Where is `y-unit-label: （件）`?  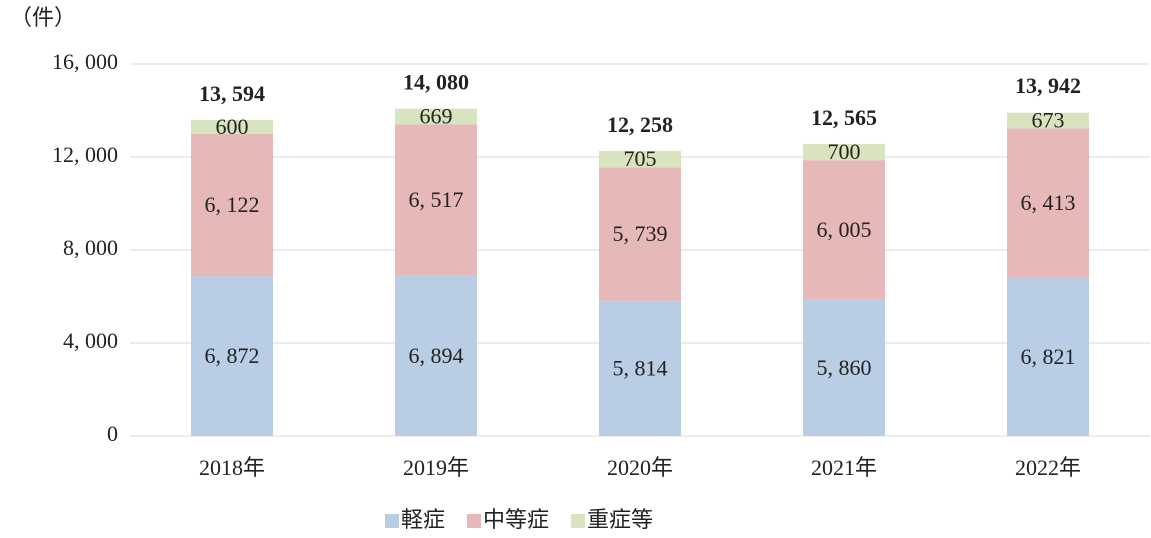
y-unit-label: （件） is located at coordinates (43, 17).